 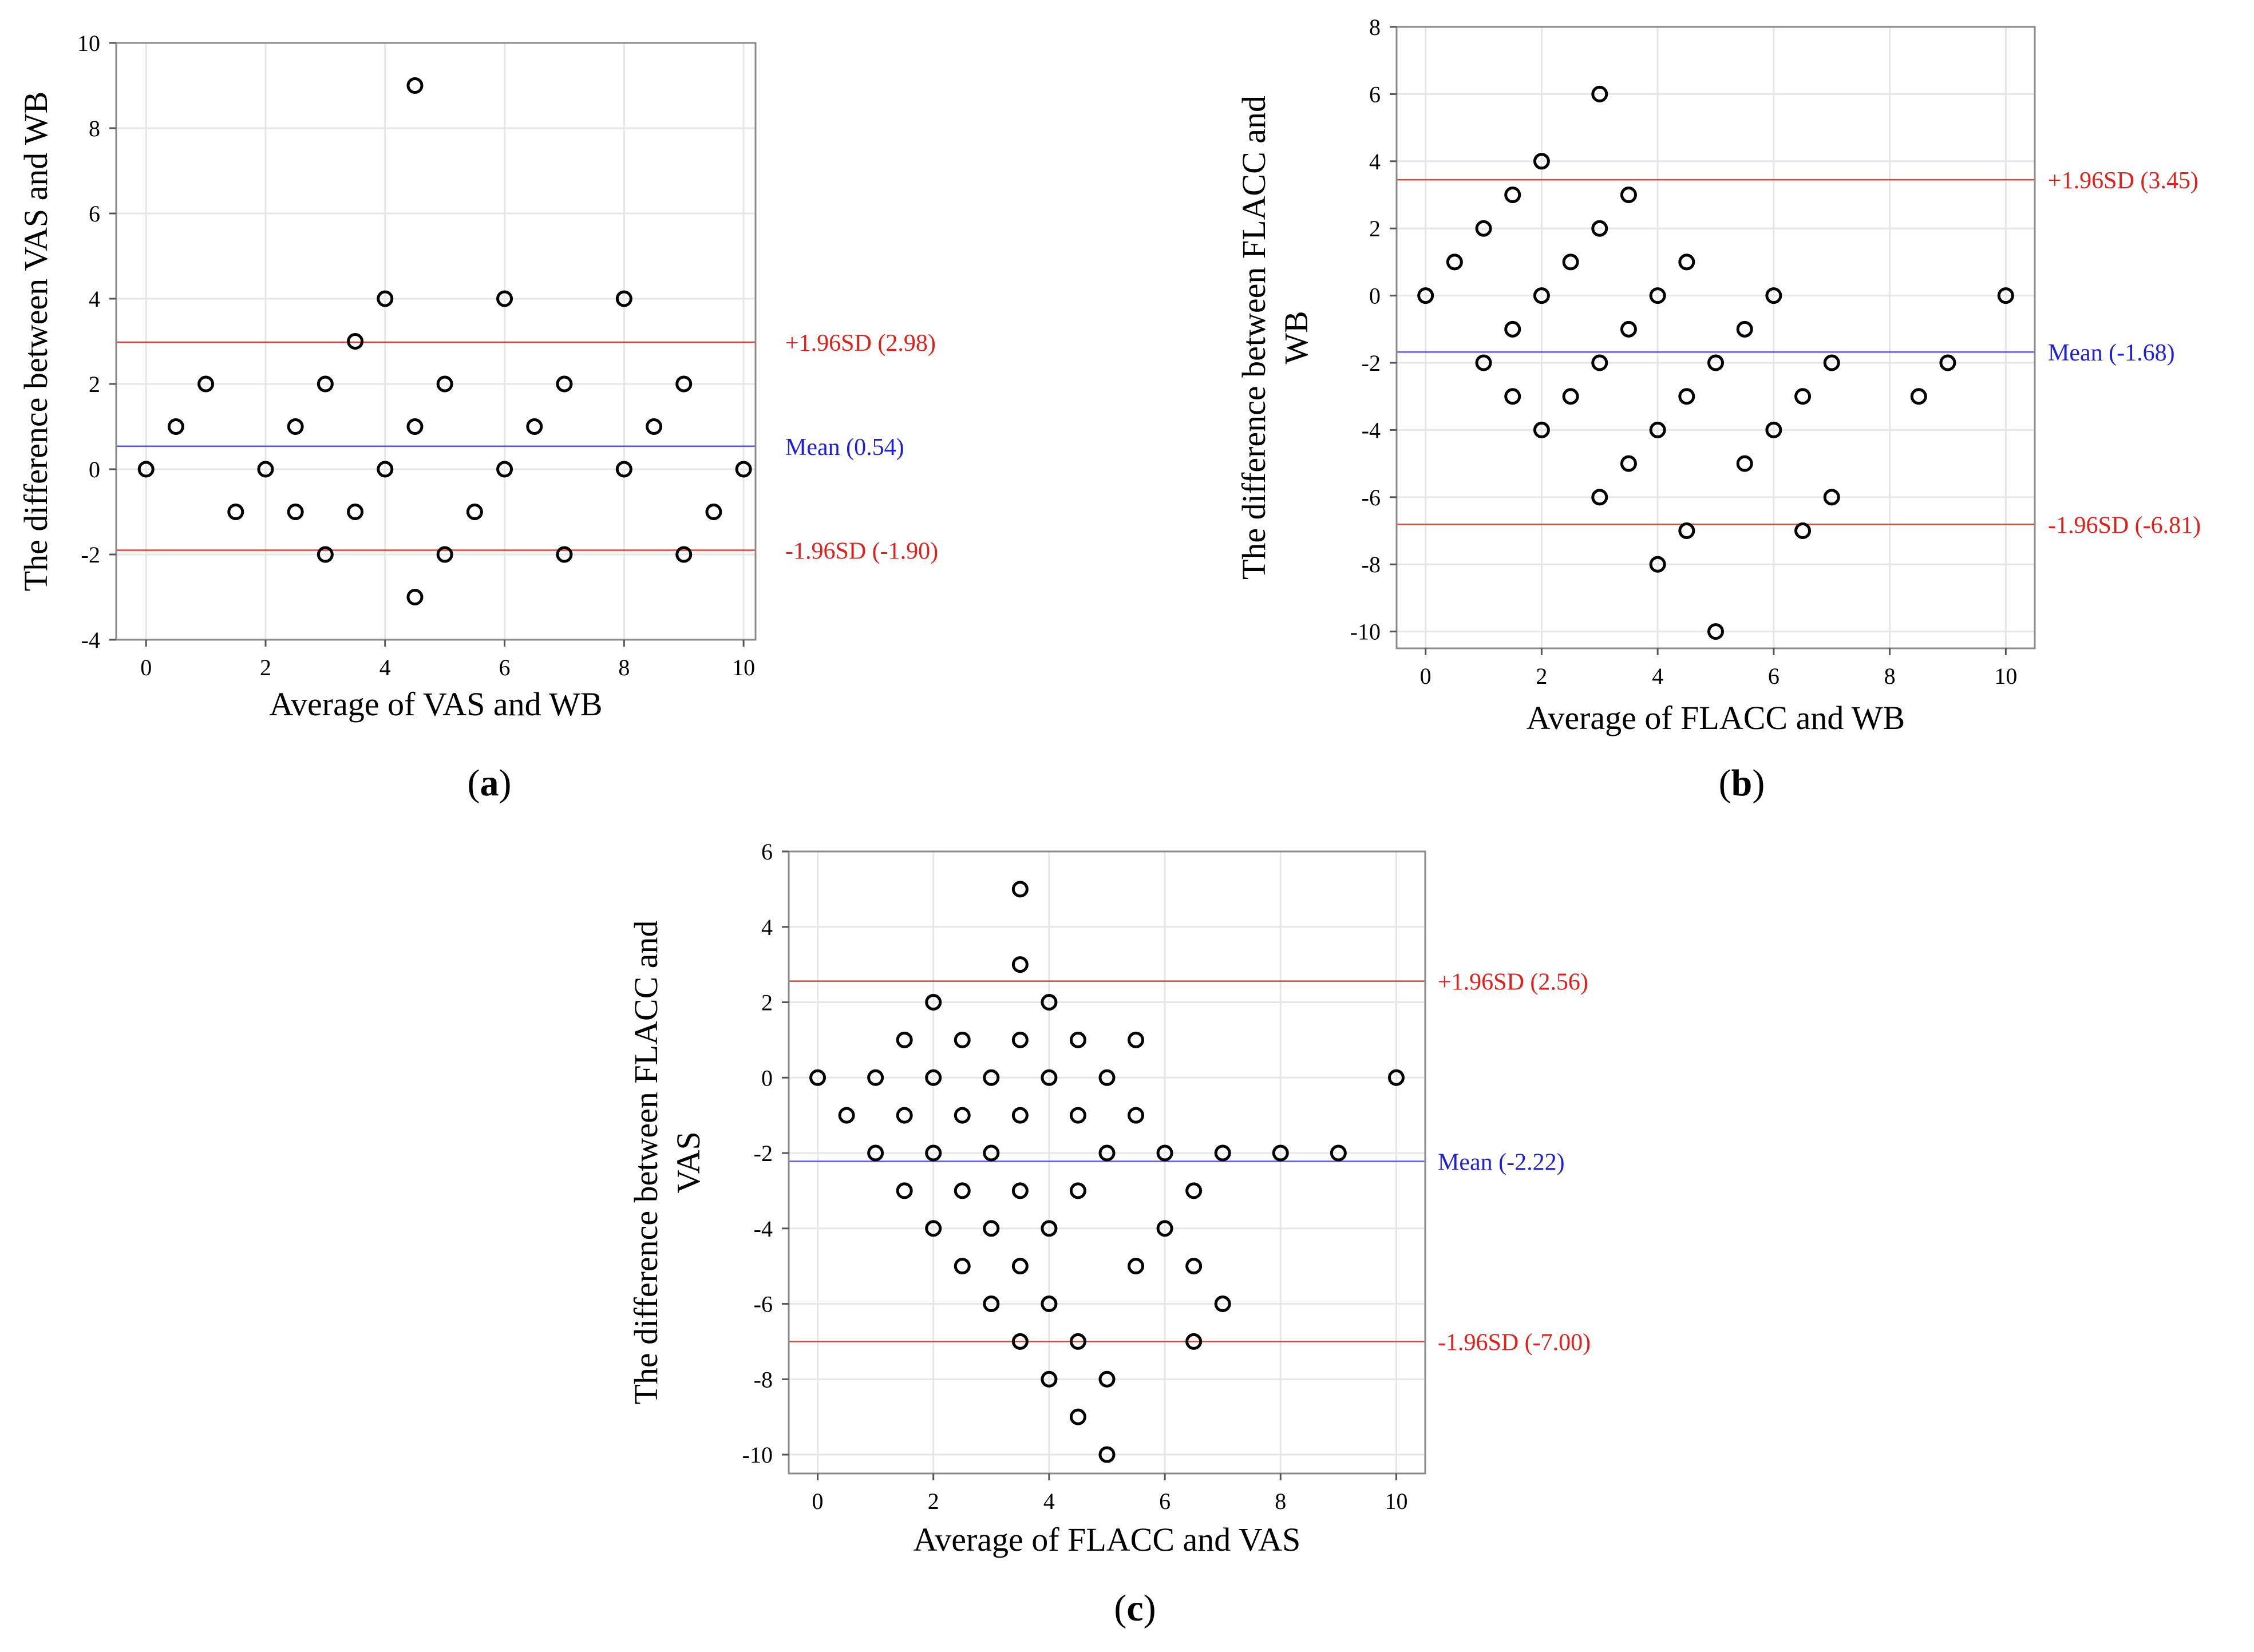 What do you see at coordinates (1716, 718) in the screenshot?
I see `x-axis-label: Average of FLACC and WB` at bounding box center [1716, 718].